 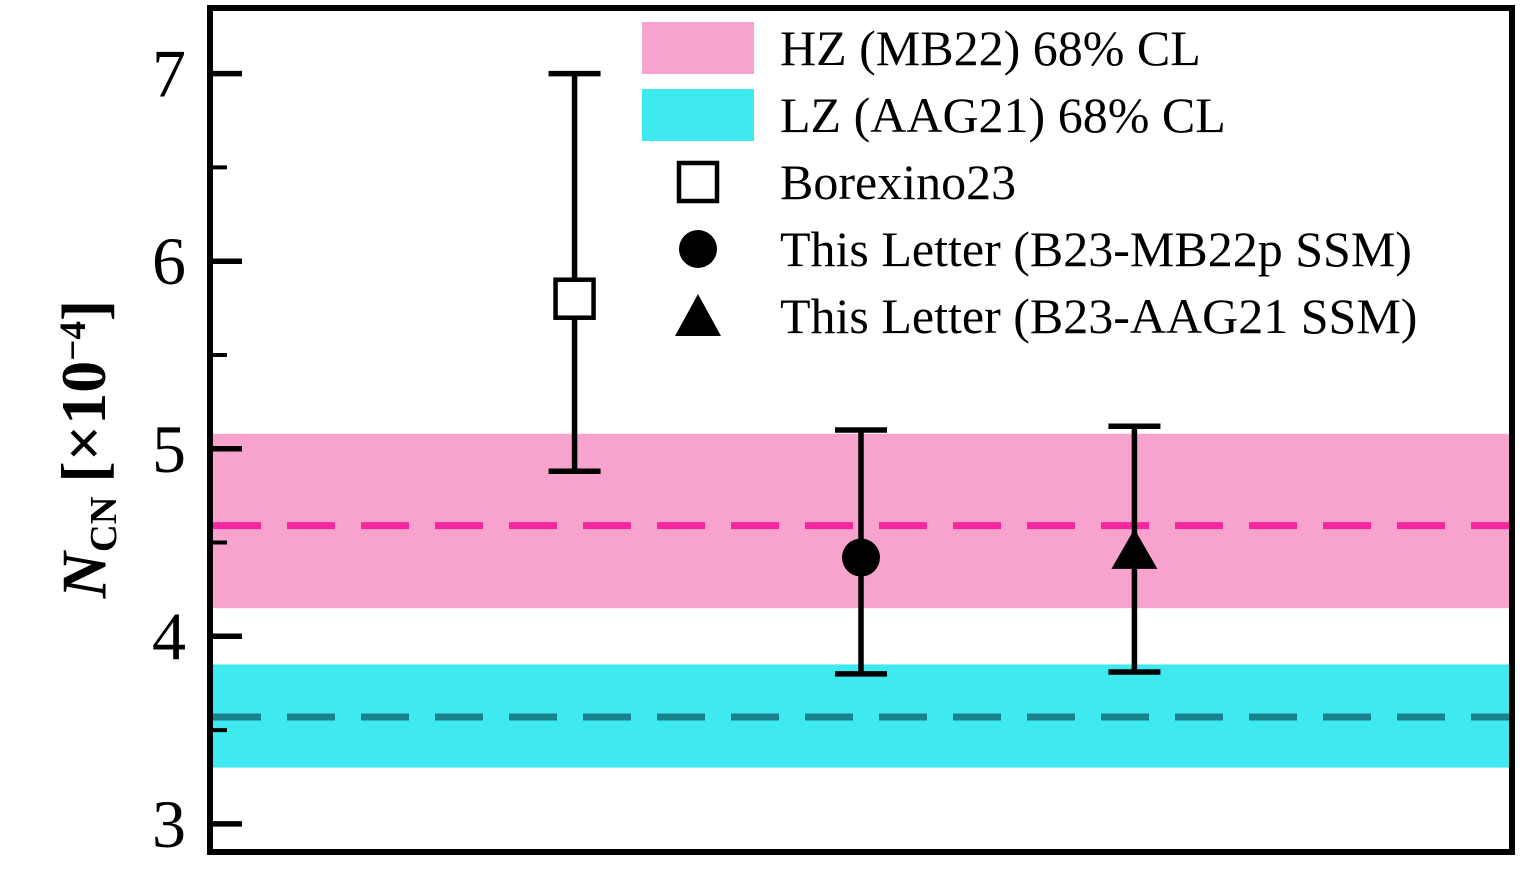 I want to click on open-square-icon, so click(x=698, y=182).